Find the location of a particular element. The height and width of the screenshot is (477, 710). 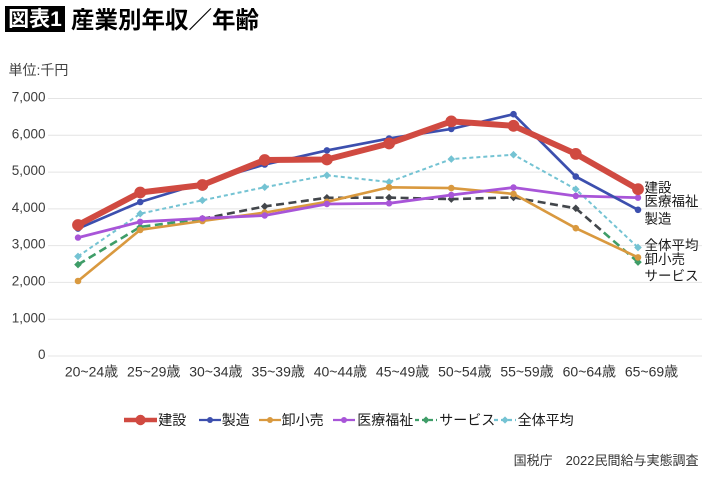

svg-text: 3,000 is located at coordinates (29, 244).